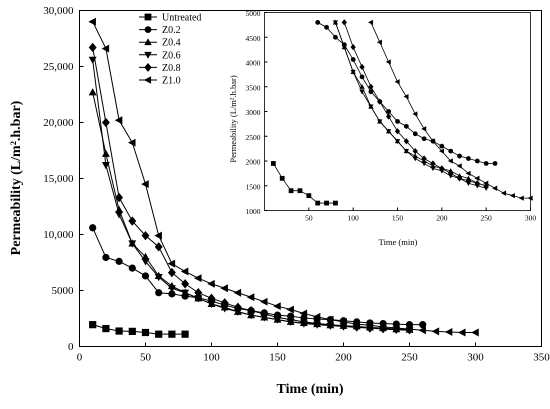  I want to click on legend-label-z0-2: Z0.2, so click(171, 30).